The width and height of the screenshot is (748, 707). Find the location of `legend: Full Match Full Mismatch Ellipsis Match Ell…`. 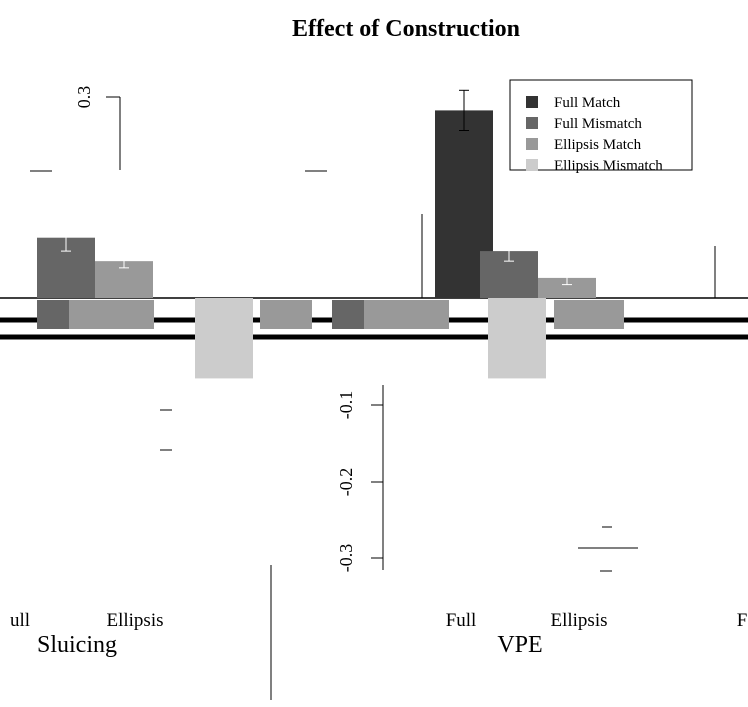

legend: Full Match Full Mismatch Ellipsis Match Ell… is located at coordinates (601, 126).